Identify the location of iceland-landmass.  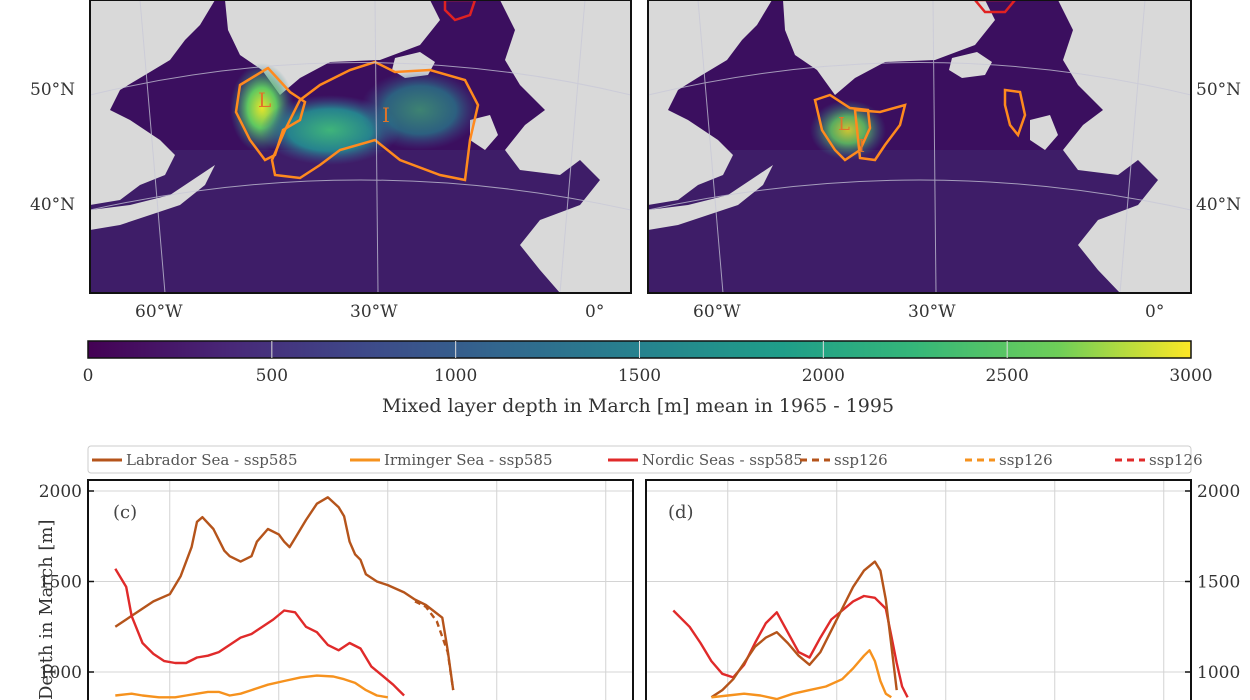
(970, 65).